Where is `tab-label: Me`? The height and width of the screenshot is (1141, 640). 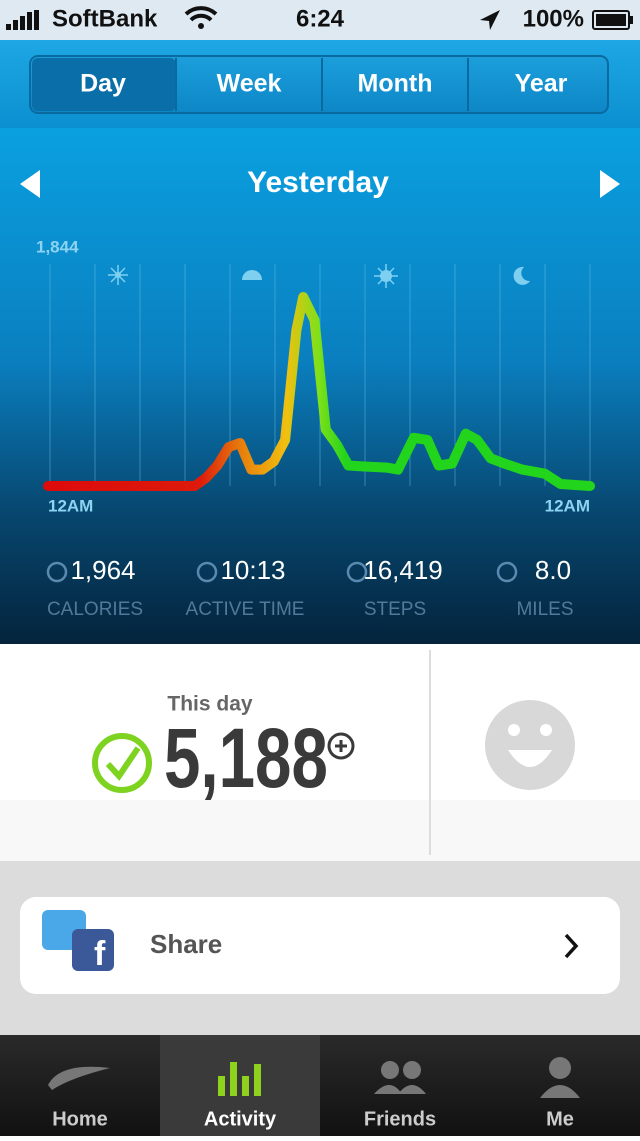 tab-label: Me is located at coordinates (560, 1119).